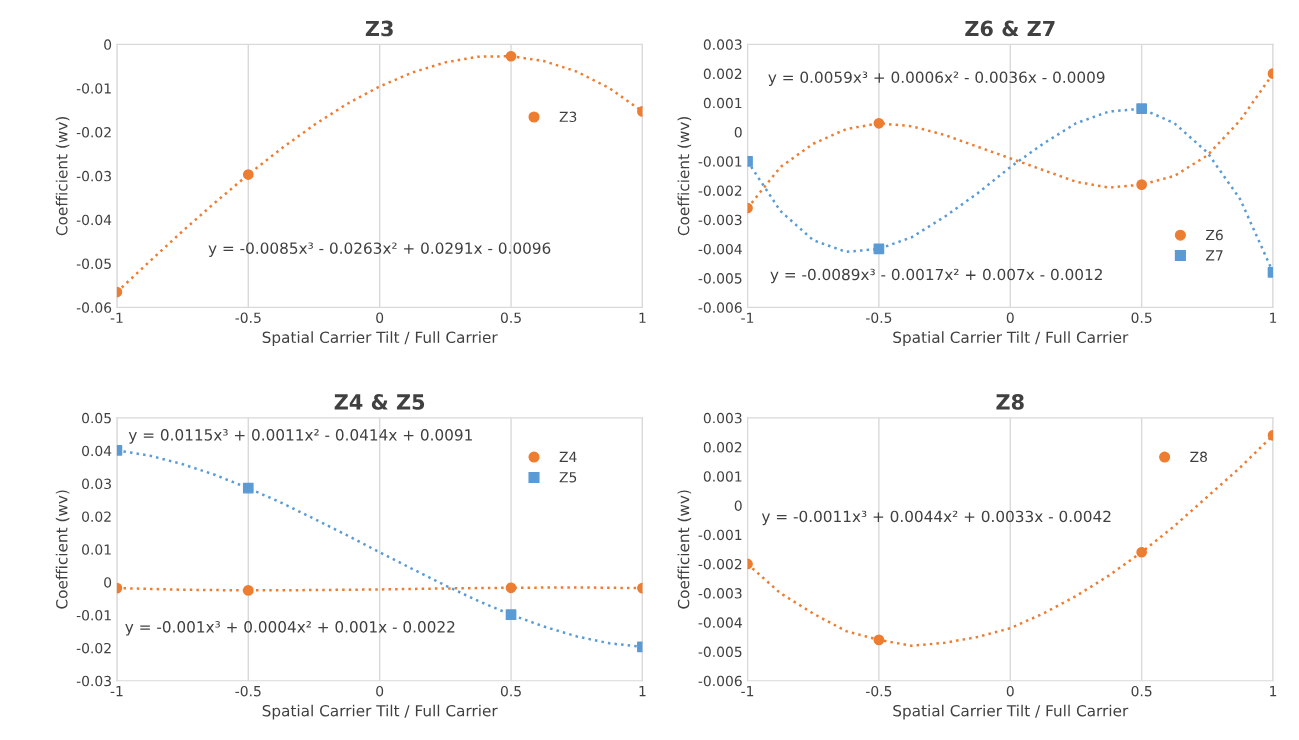 Image resolution: width=1299 pixels, height=740 pixels. Describe the element at coordinates (568, 477) in the screenshot. I see `legend-label: Z5` at that location.